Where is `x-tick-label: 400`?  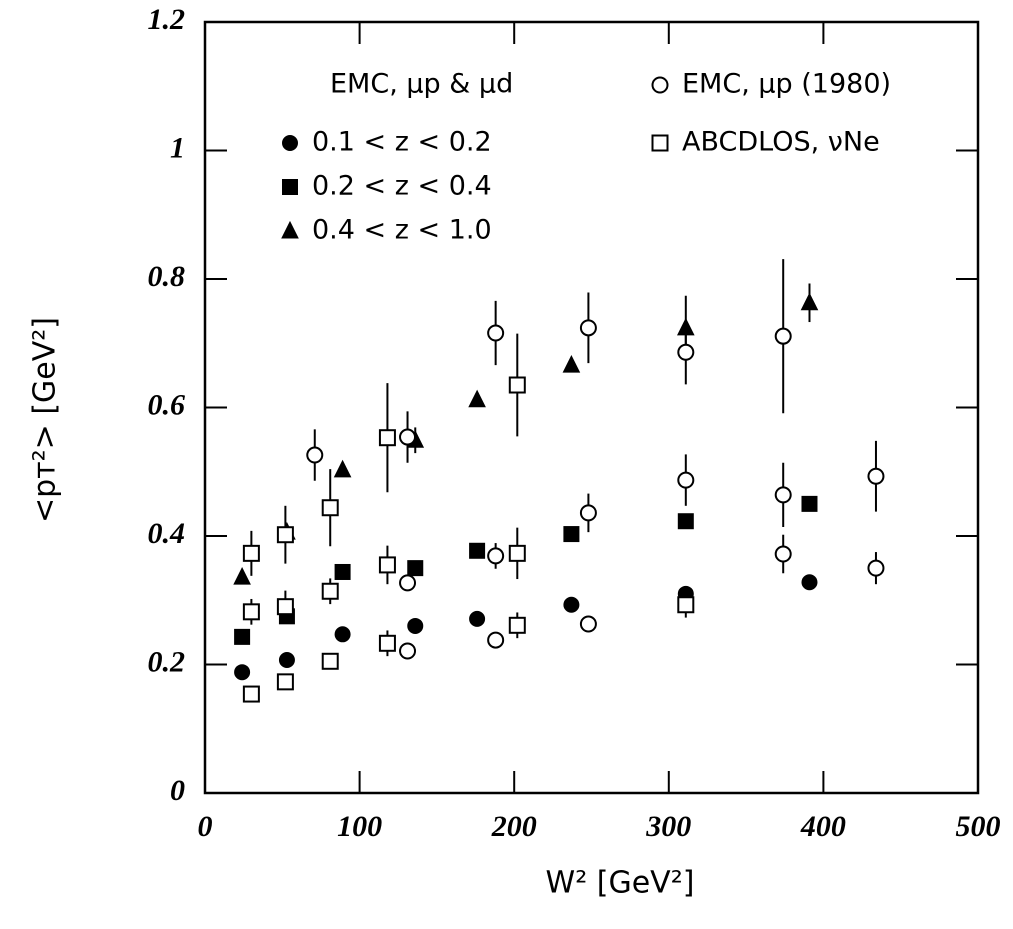
x-tick-label: 400 is located at coordinates (823, 826).